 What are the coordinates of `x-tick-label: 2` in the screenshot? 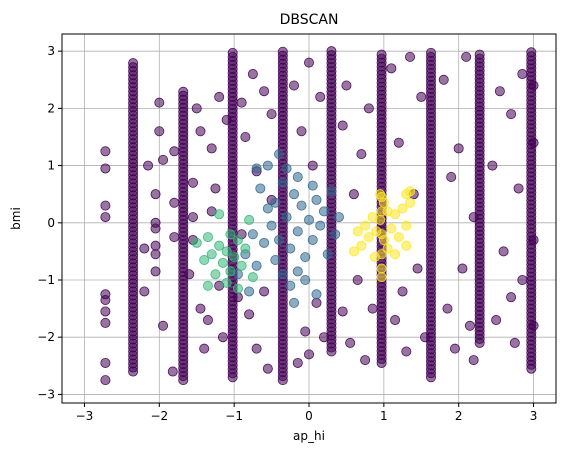 It's located at (459, 416).